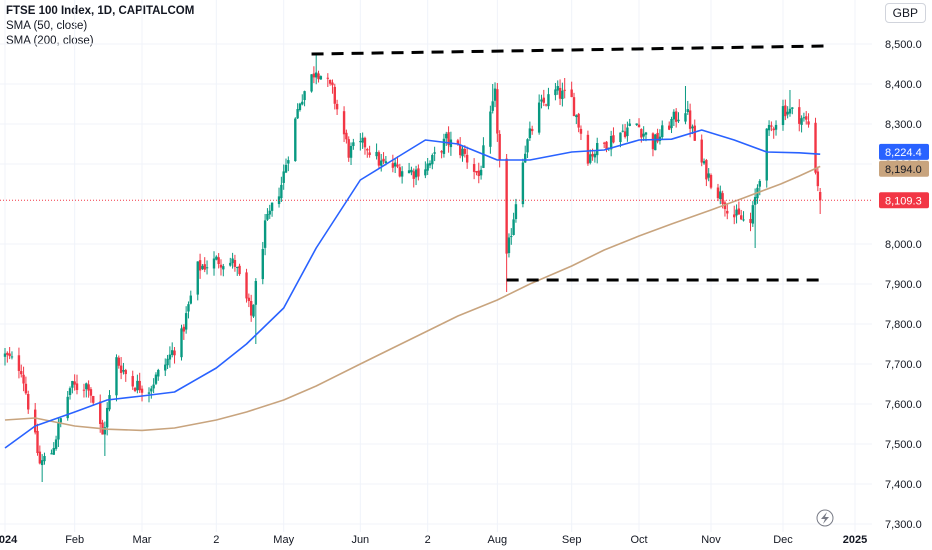  I want to click on currency-badge: GBP, so click(905, 13).